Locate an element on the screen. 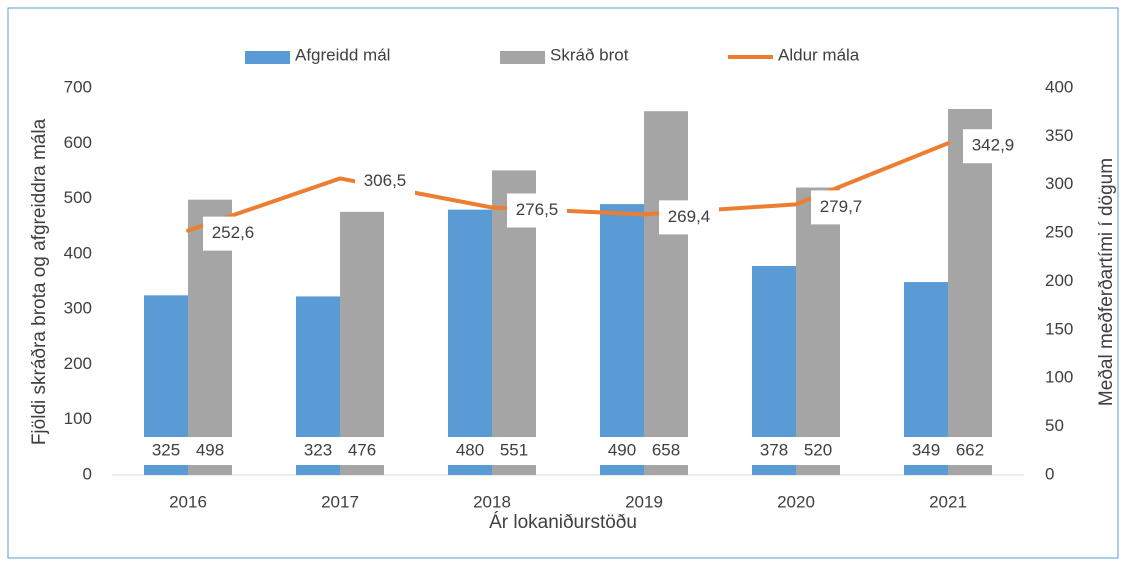 This screenshot has width=1126, height=571. line-value-label: 276,5 is located at coordinates (537, 209).